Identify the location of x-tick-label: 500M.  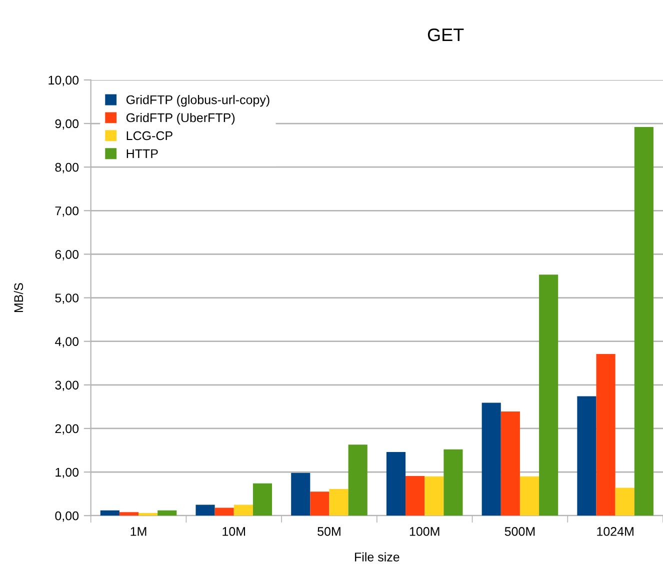
(519, 531).